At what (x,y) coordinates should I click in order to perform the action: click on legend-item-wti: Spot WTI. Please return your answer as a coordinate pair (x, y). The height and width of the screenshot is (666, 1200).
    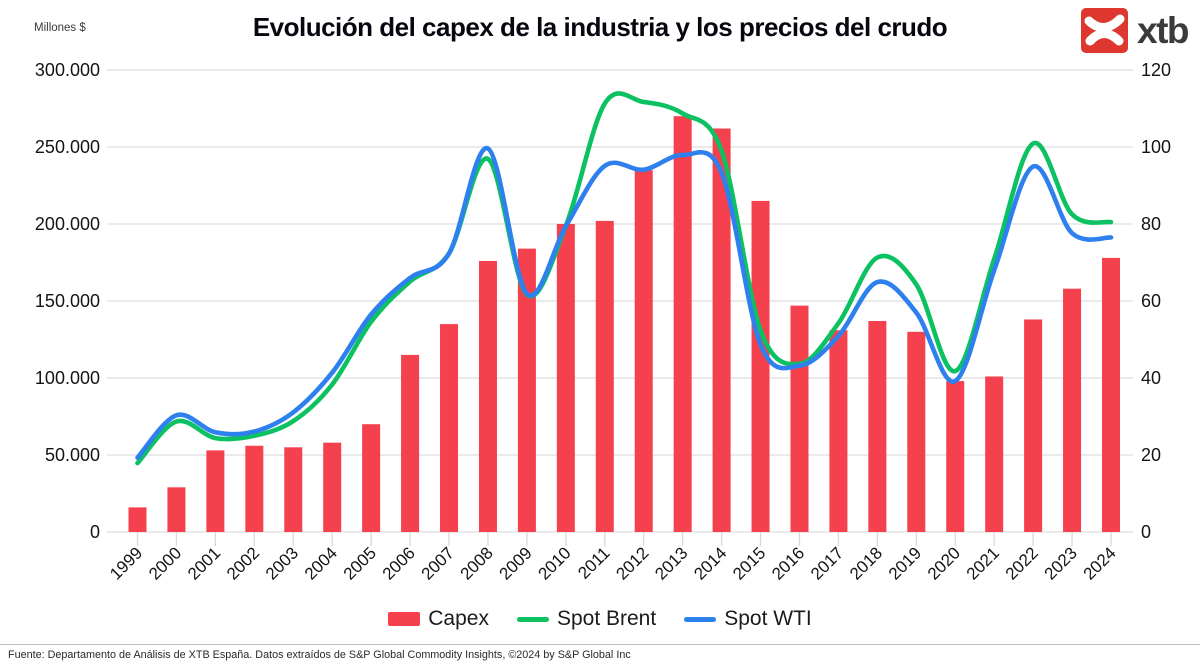
    Looking at the image, I should click on (748, 619).